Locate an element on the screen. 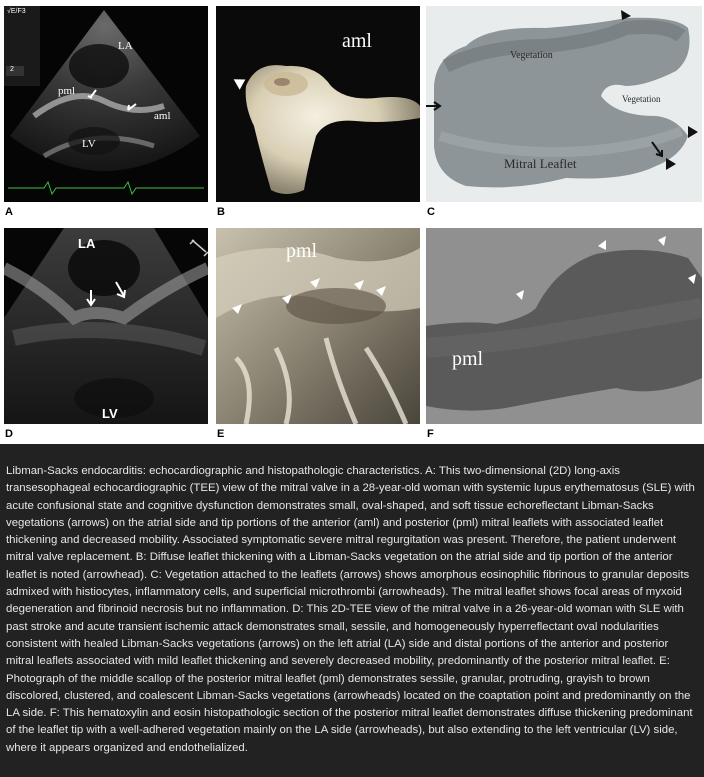 The width and height of the screenshot is (704, 777). panel-a-letter: A is located at coordinates (9, 212).